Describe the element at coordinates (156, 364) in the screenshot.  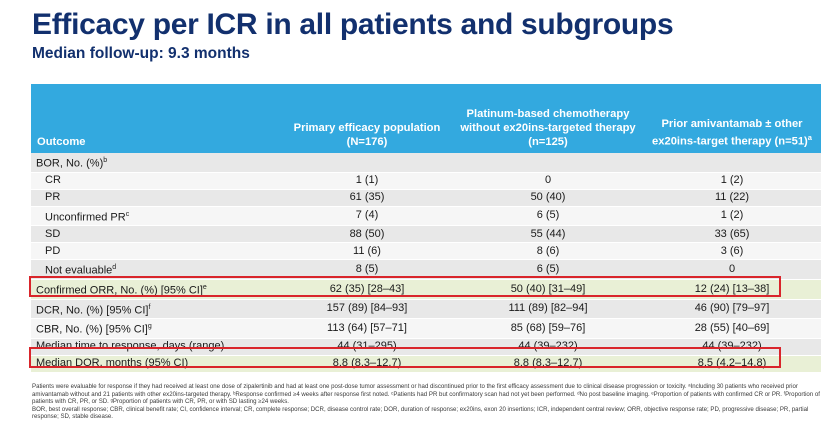
I see `row-label: Median DOR, months (95% CI)` at that location.